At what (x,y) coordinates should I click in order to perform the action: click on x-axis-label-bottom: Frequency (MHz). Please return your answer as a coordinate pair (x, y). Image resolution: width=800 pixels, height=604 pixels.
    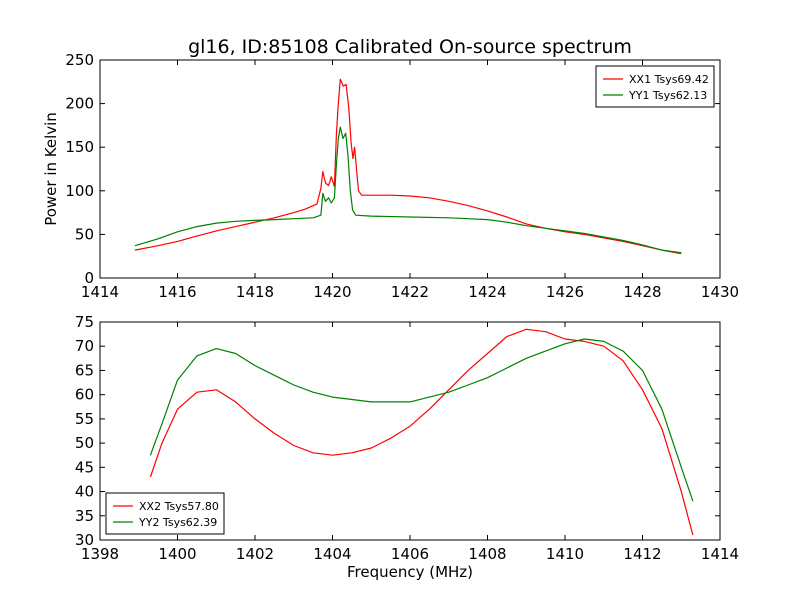
    Looking at the image, I should click on (410, 572).